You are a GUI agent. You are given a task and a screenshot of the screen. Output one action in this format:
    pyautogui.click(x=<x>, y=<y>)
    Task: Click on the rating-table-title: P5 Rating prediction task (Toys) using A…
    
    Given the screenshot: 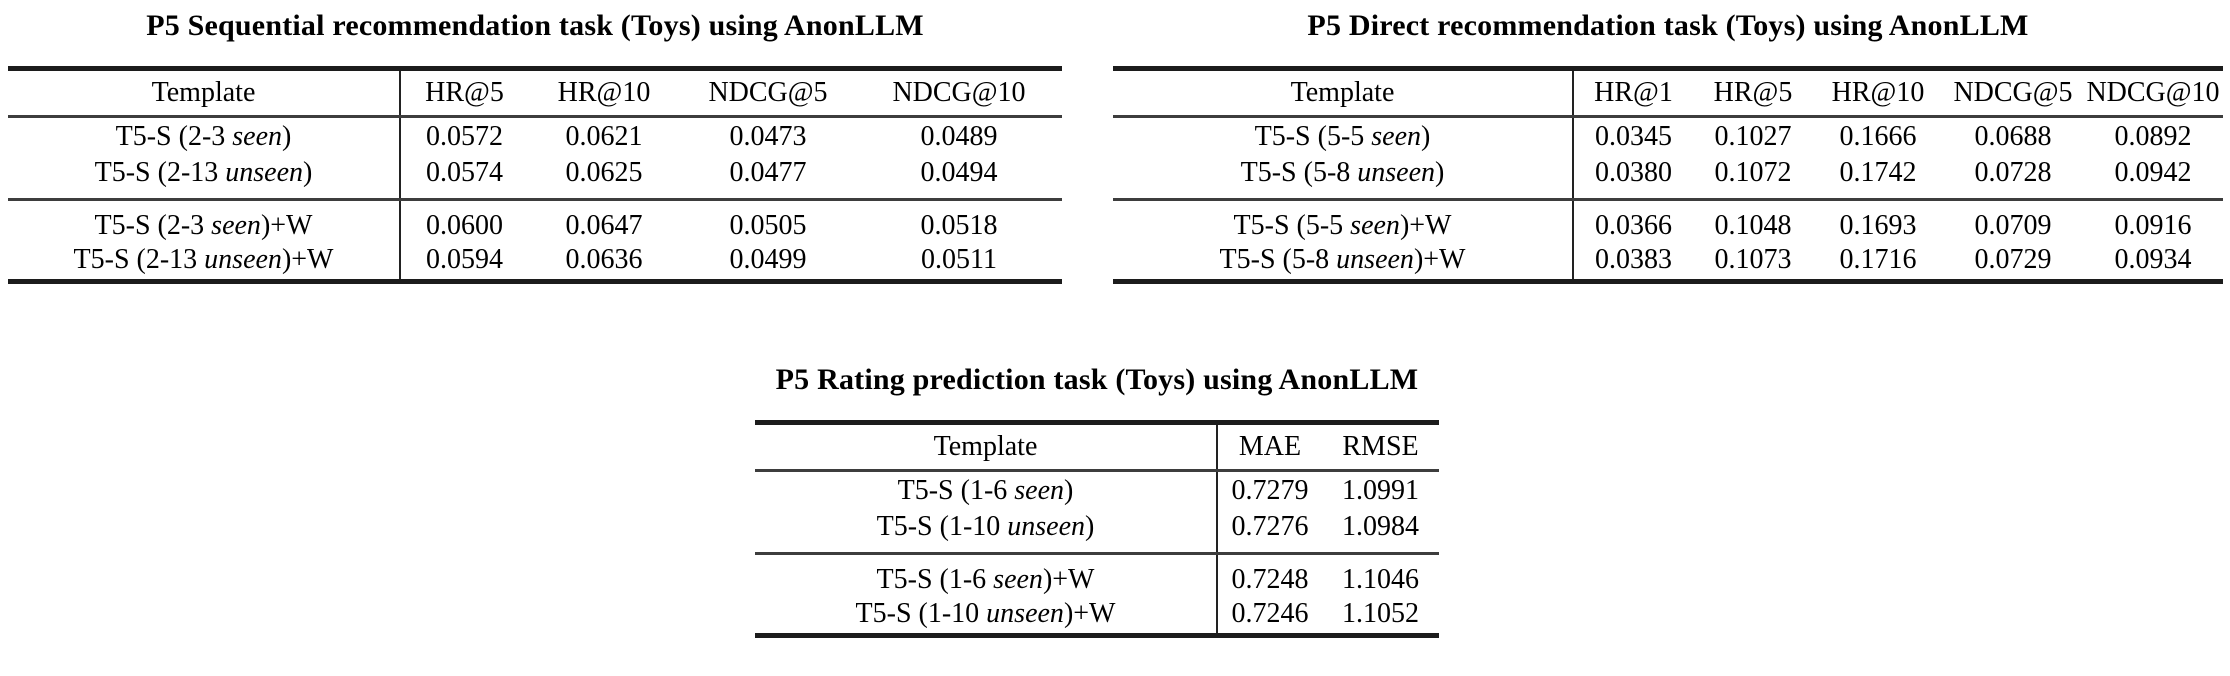 What is the action you would take?
    pyautogui.click(x=1097, y=379)
    